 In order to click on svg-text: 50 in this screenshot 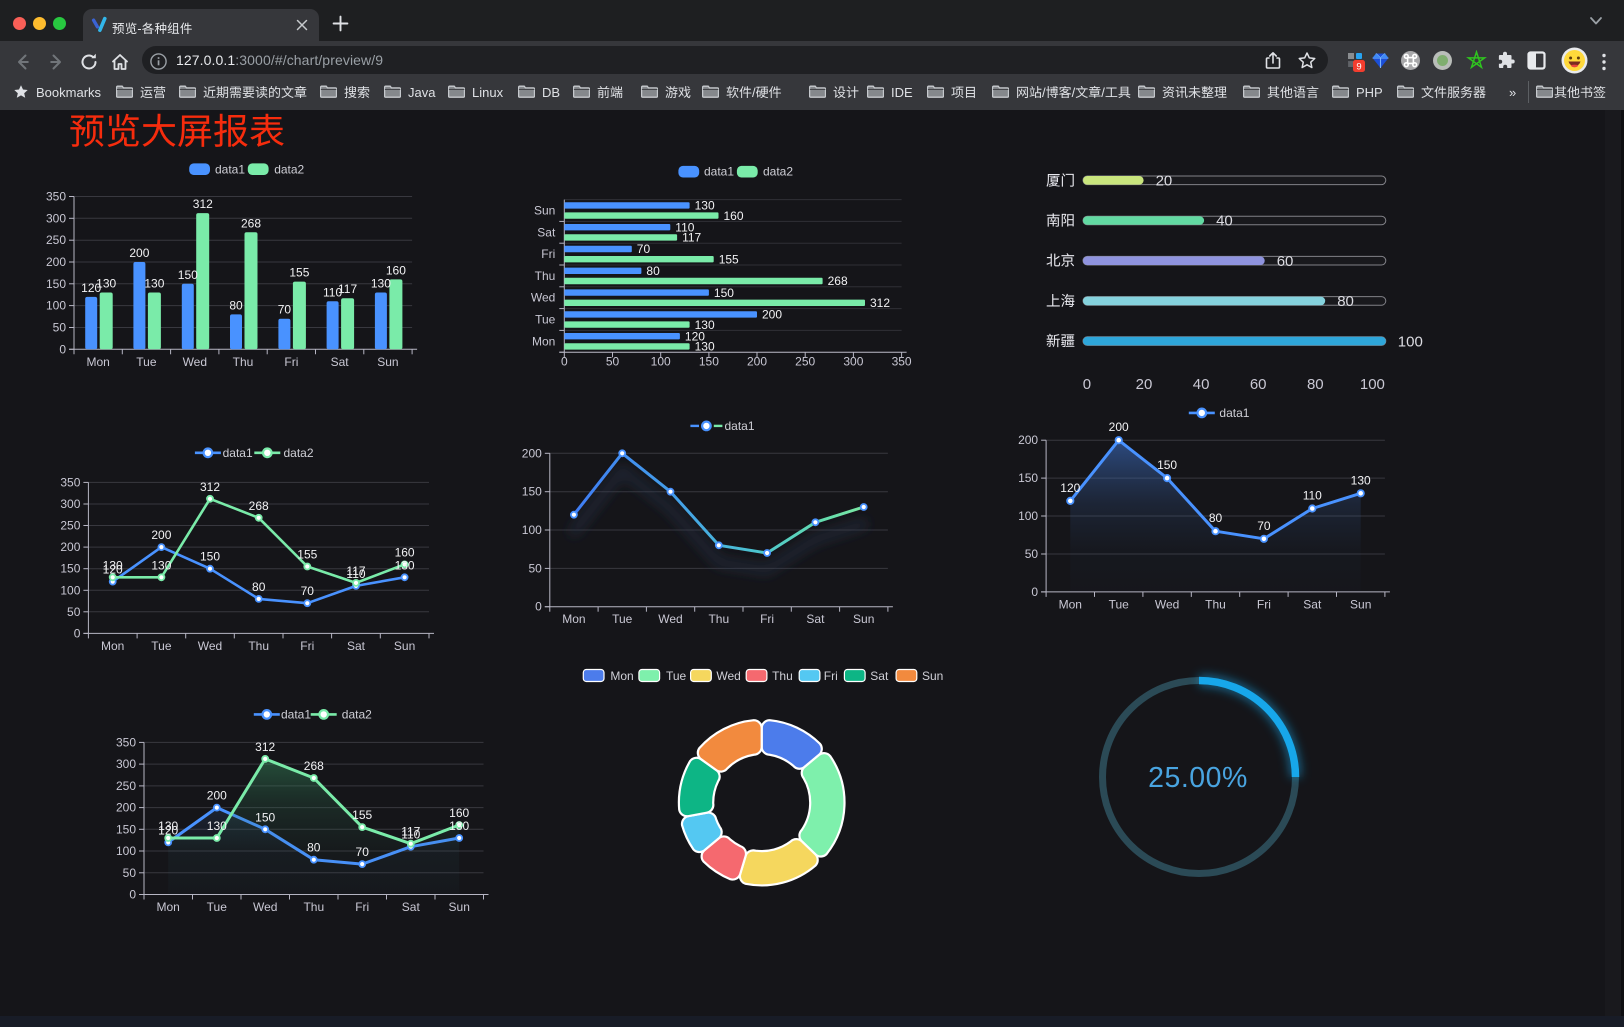, I will do `click(130, 873)`.